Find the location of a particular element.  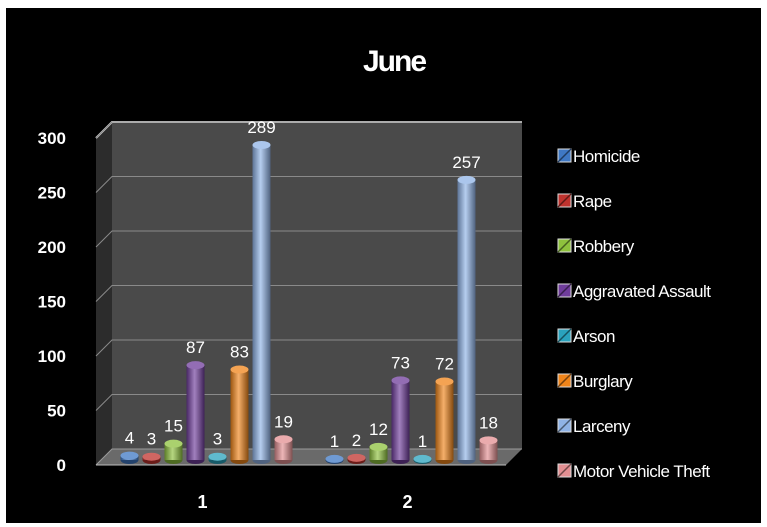

legend-label: Aggravated Assault is located at coordinates (642, 291).